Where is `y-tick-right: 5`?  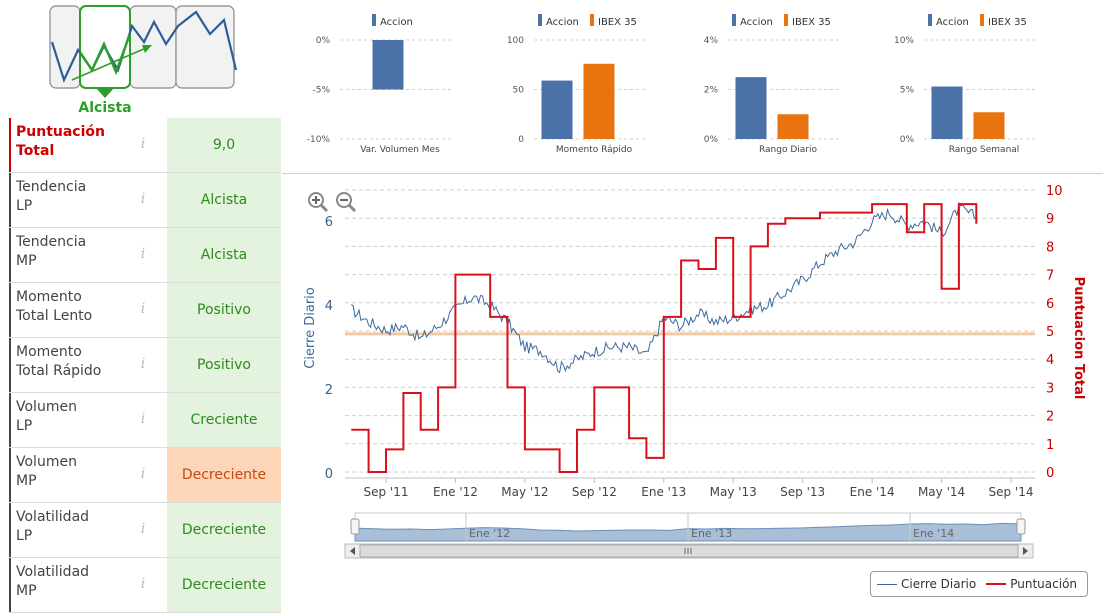
y-tick-right: 5 is located at coordinates (1050, 332).